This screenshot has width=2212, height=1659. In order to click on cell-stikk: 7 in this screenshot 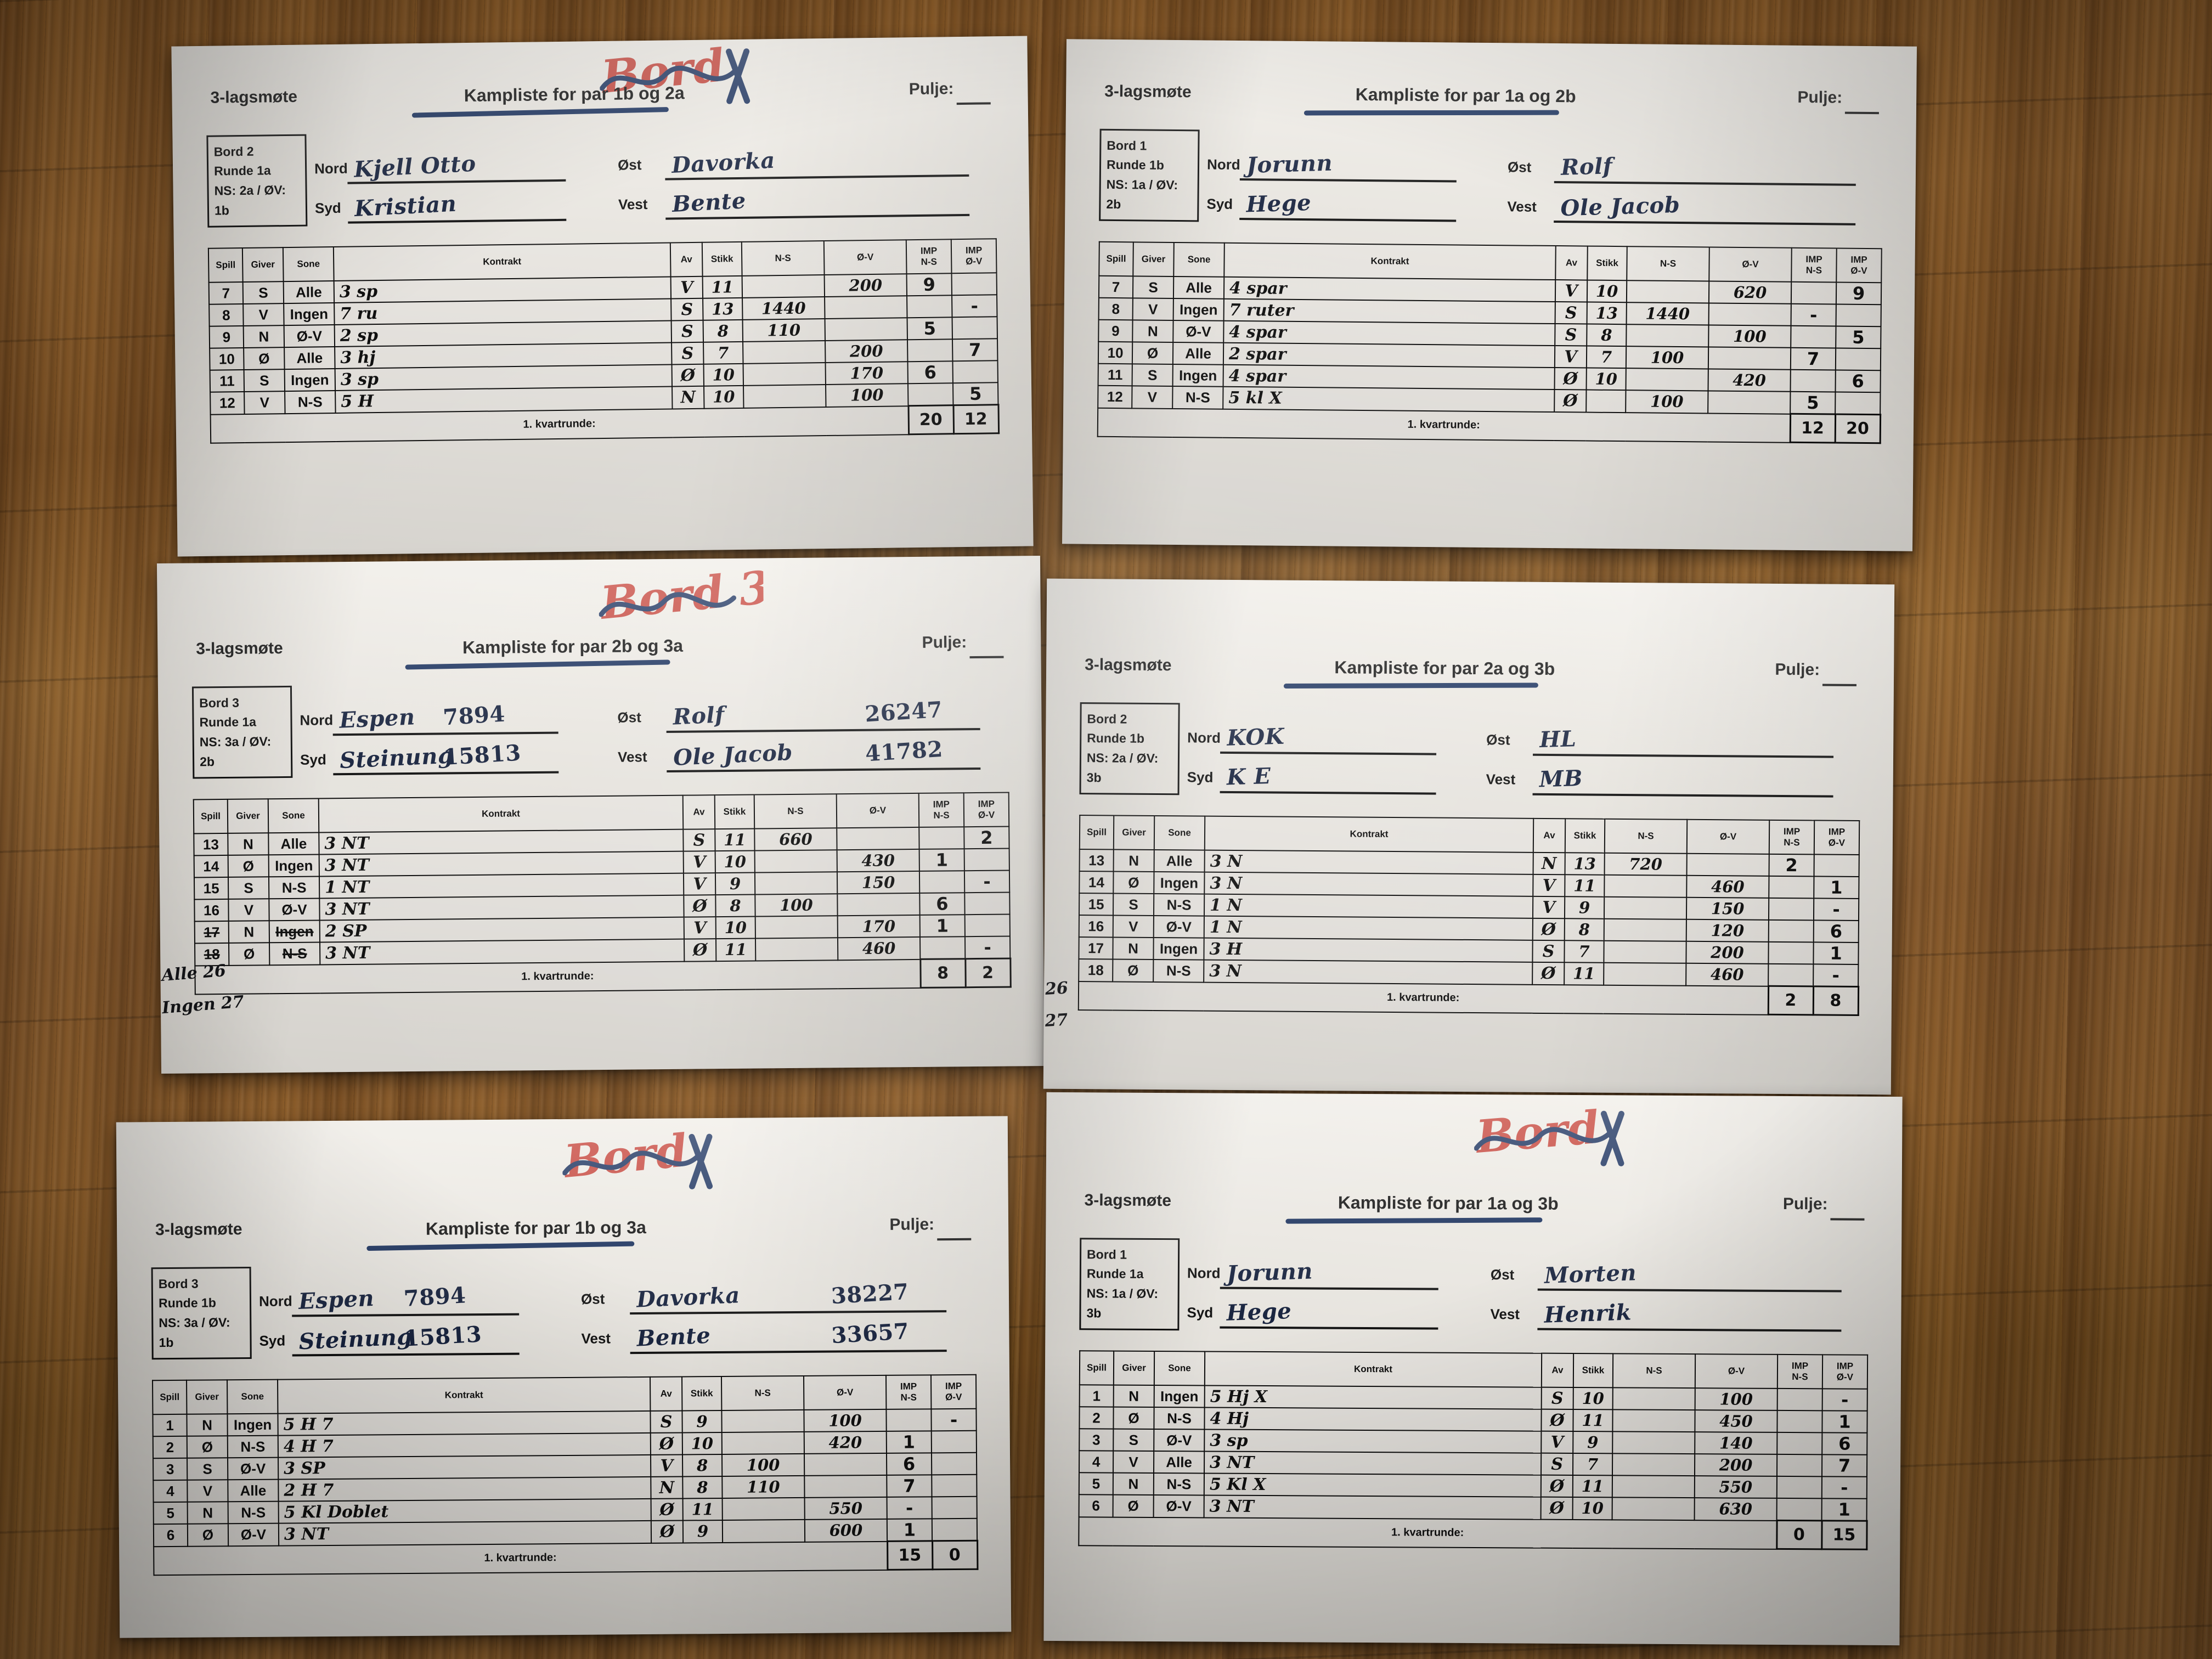, I will do `click(1606, 357)`.